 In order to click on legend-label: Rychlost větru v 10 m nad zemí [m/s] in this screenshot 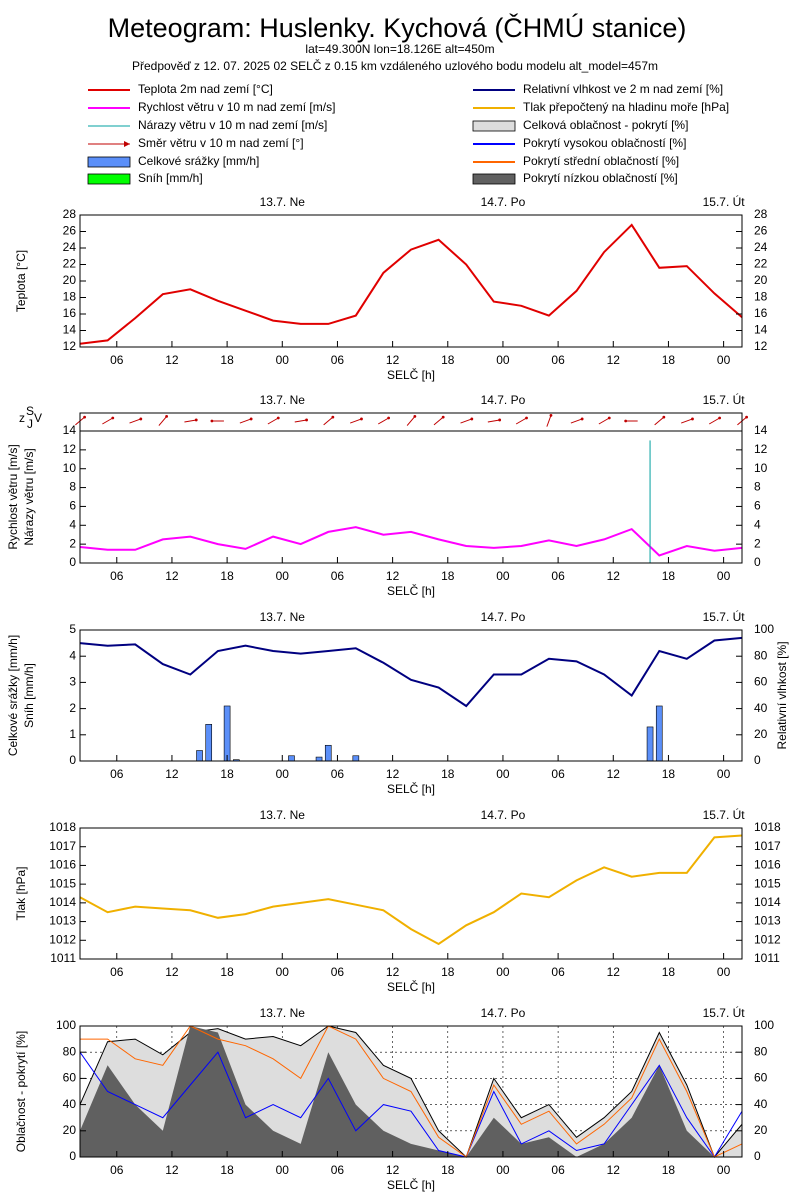, I will do `click(236, 107)`.